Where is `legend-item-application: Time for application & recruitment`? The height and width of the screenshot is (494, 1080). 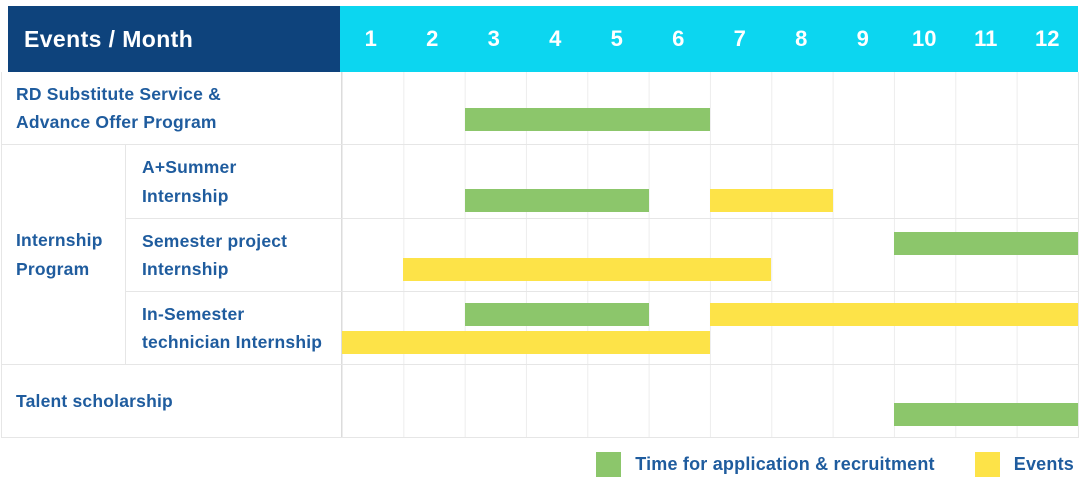
legend-item-application: Time for application & recruitment is located at coordinates (765, 464).